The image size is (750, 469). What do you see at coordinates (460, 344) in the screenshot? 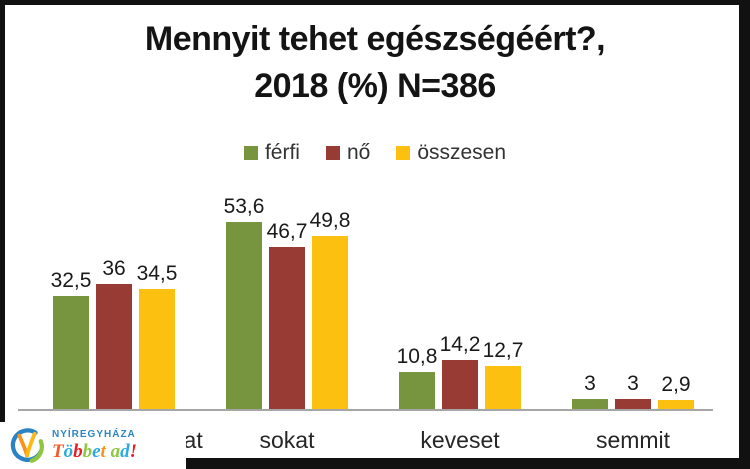
I see `value-label-nő-keveset: 14,2` at bounding box center [460, 344].